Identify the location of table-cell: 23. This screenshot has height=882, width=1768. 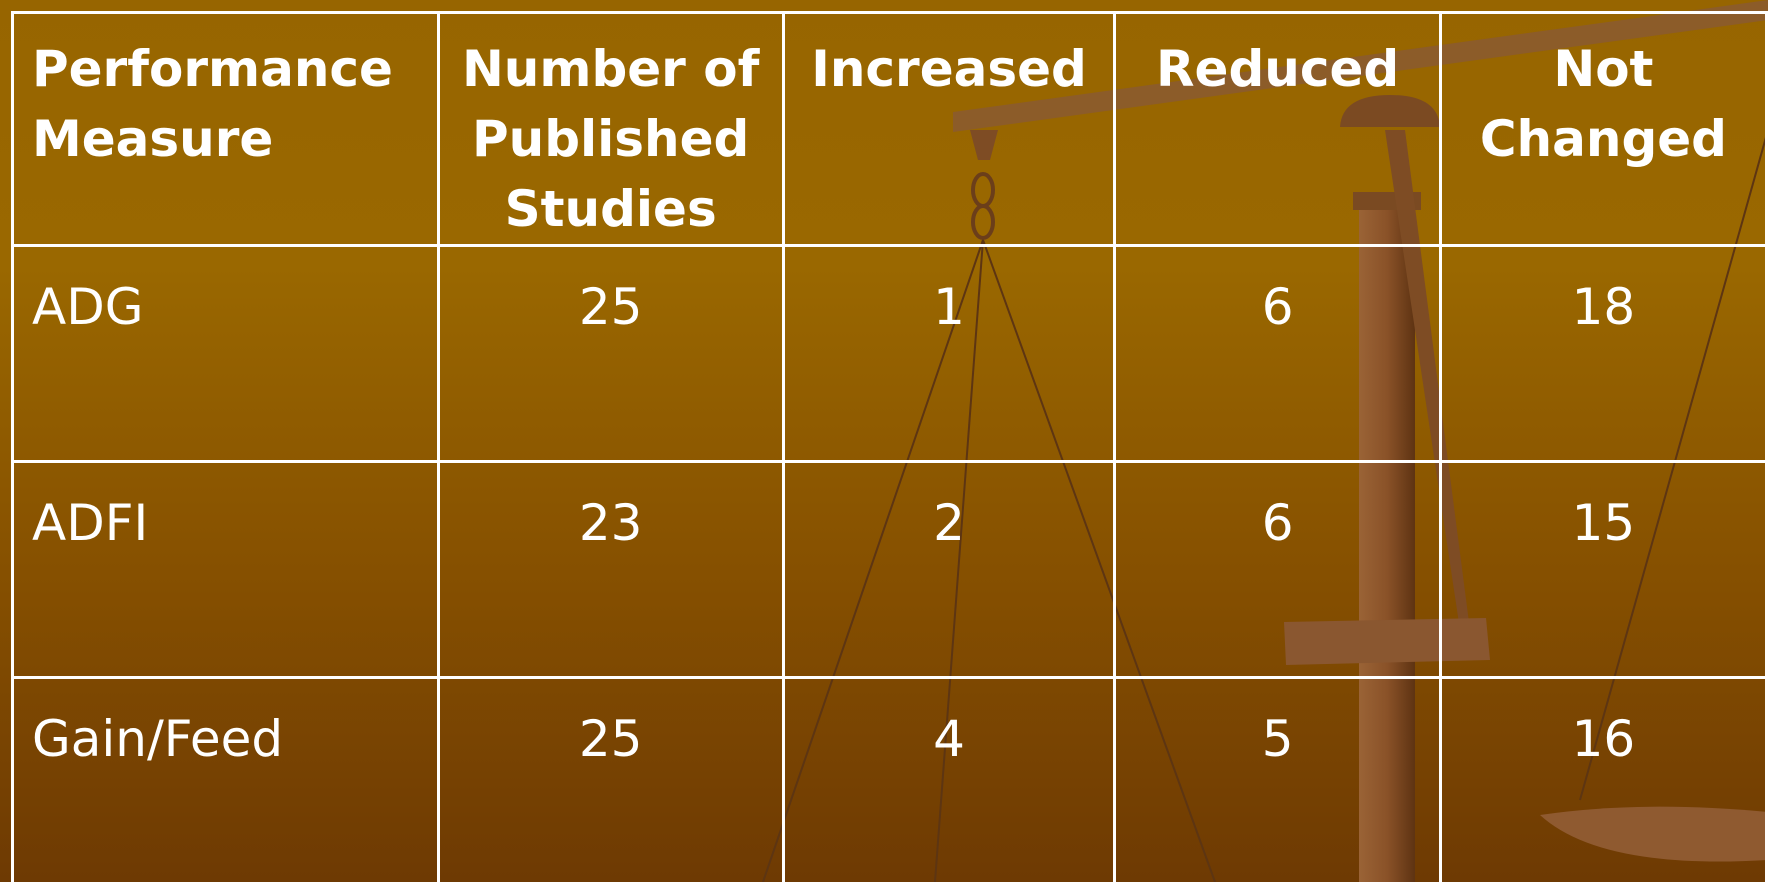
(610, 569).